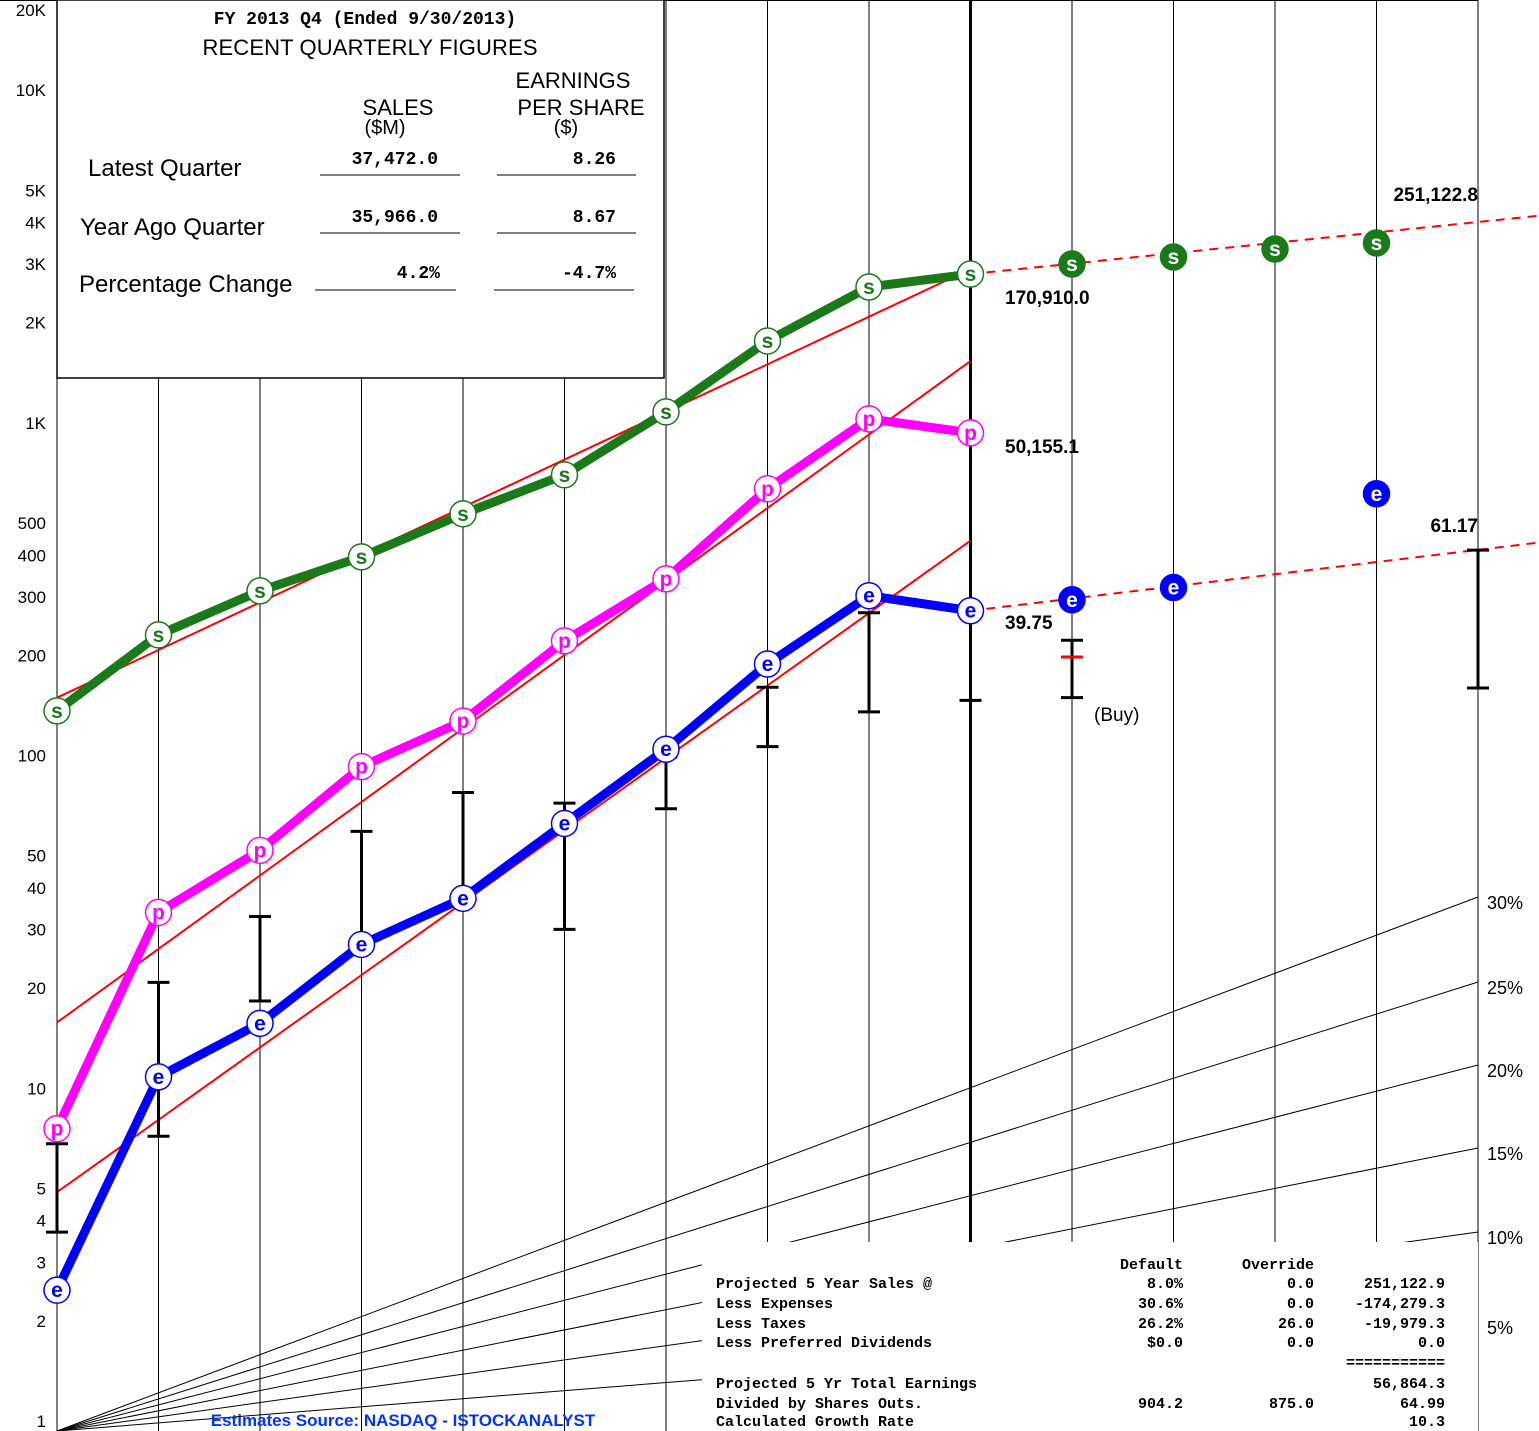  I want to click on table-cell: 904.2, so click(1160, 1404).